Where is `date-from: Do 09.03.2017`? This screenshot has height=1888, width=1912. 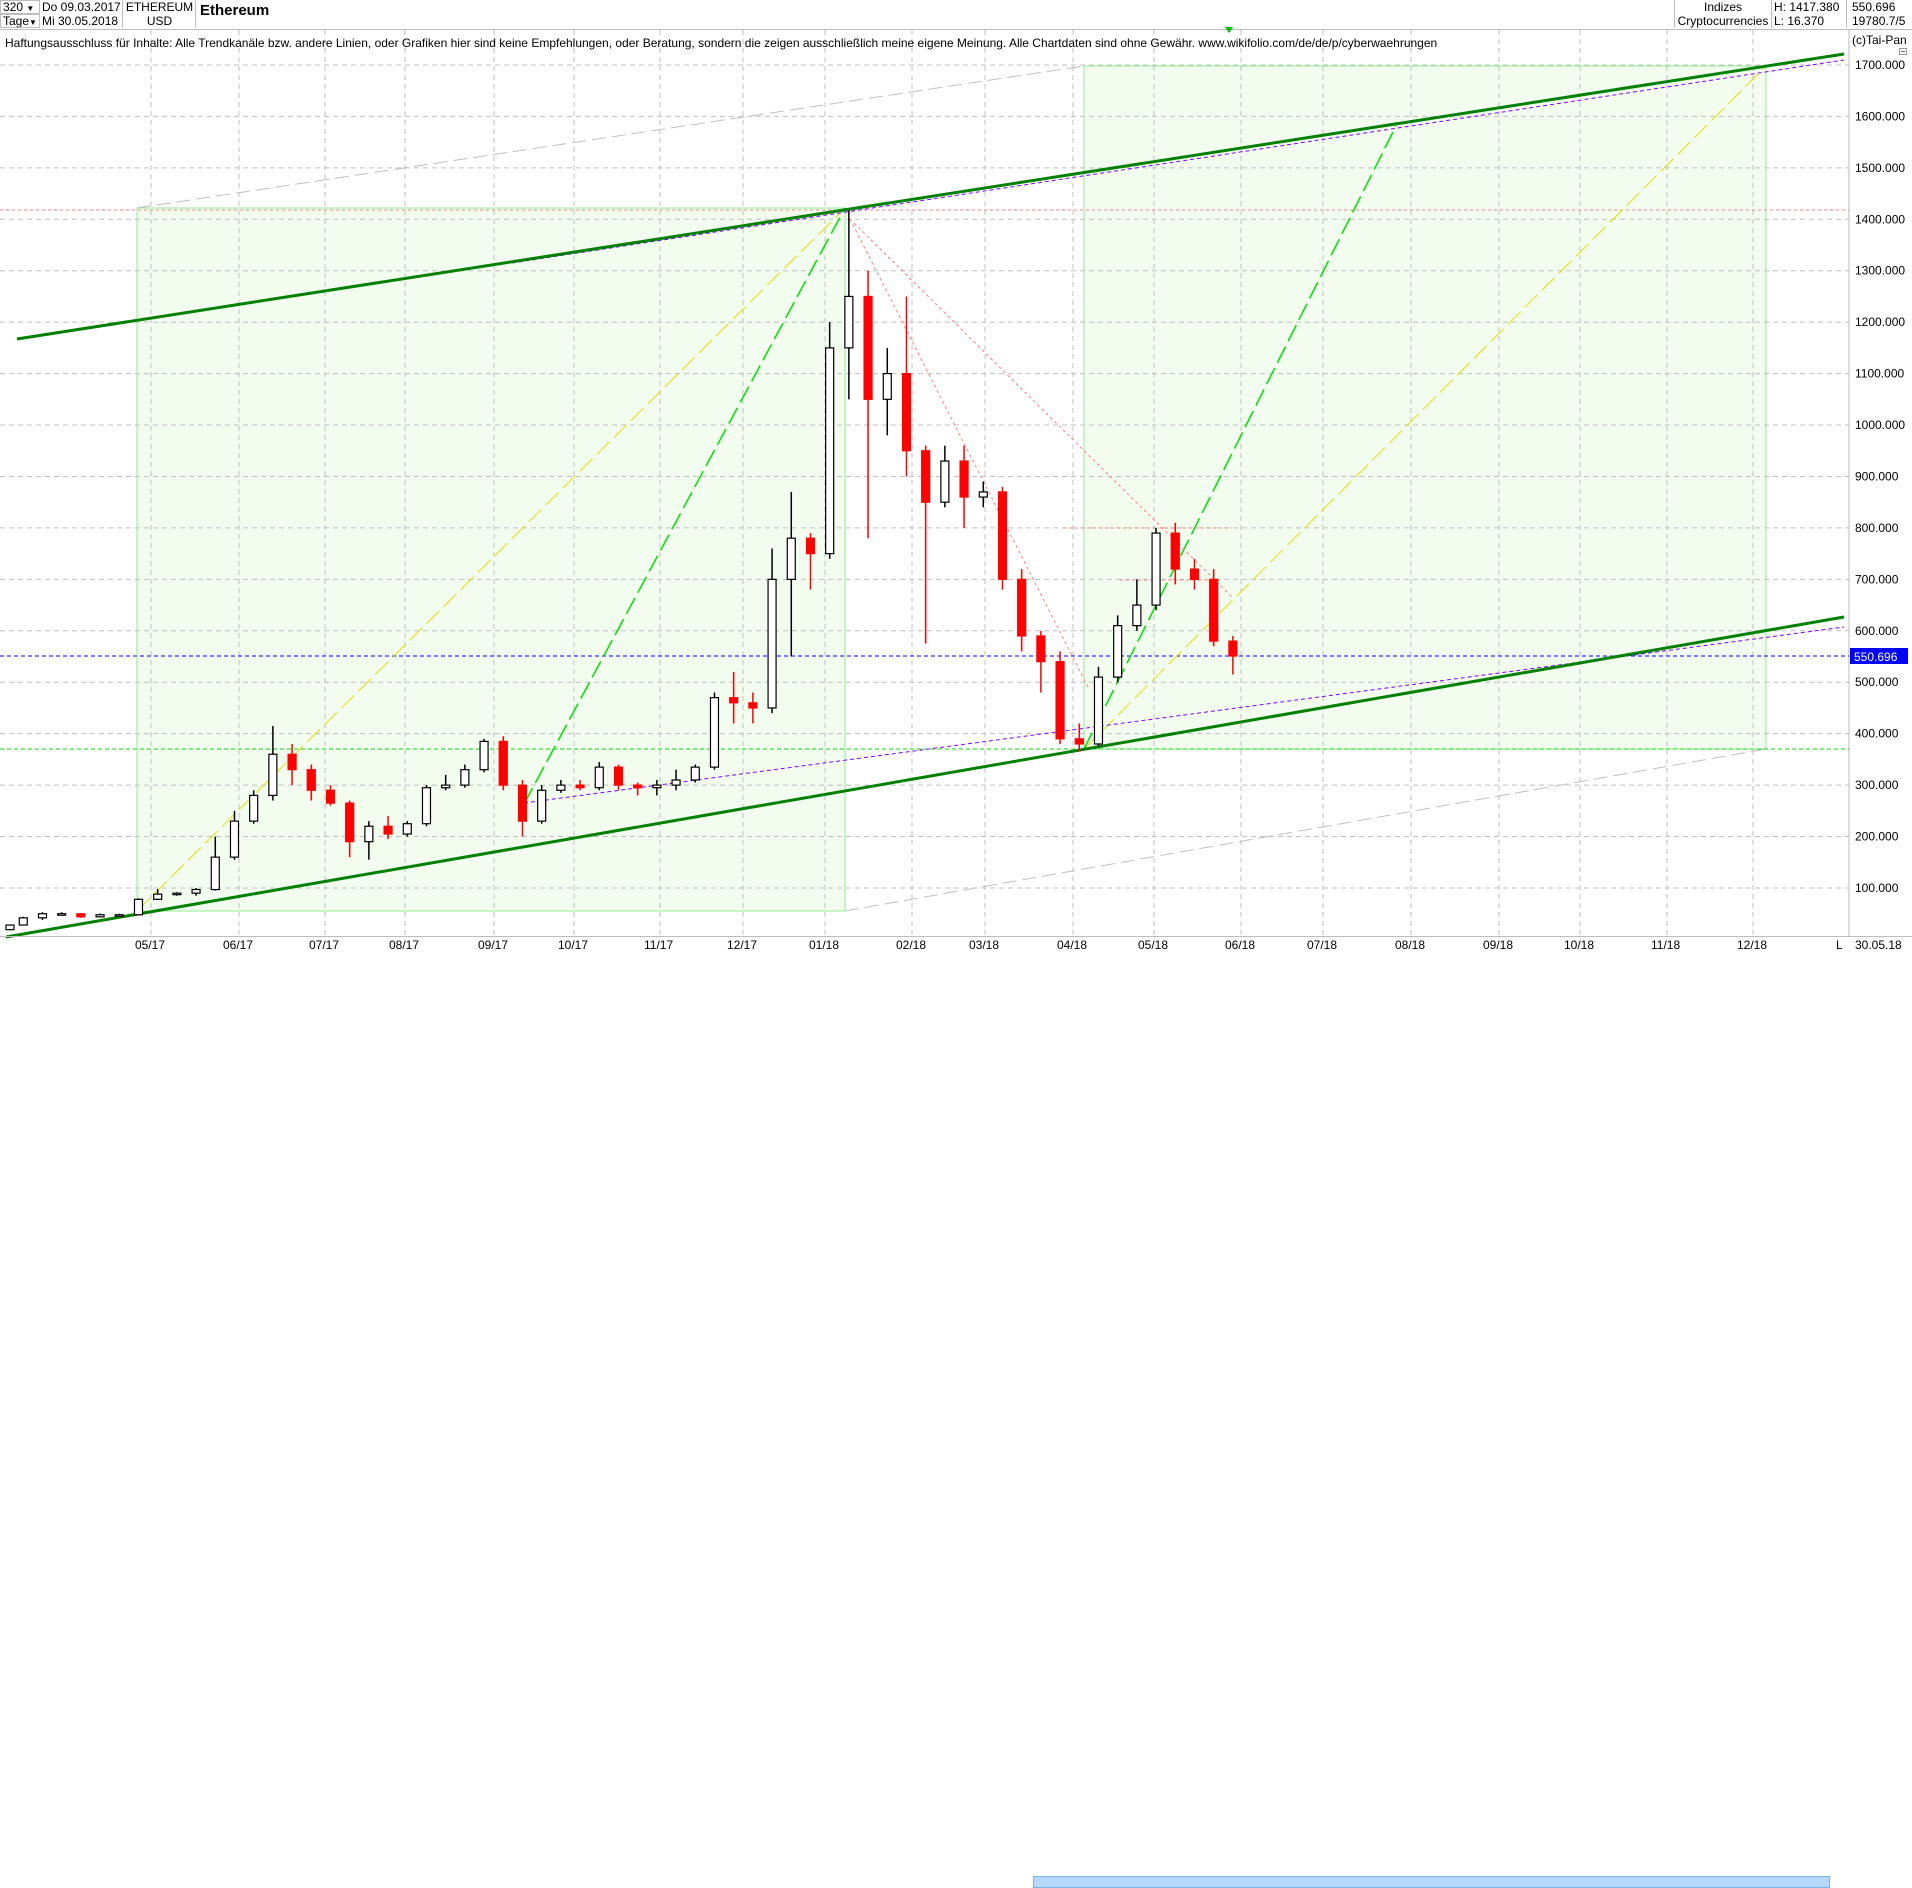
date-from: Do 09.03.2017 is located at coordinates (81, 7).